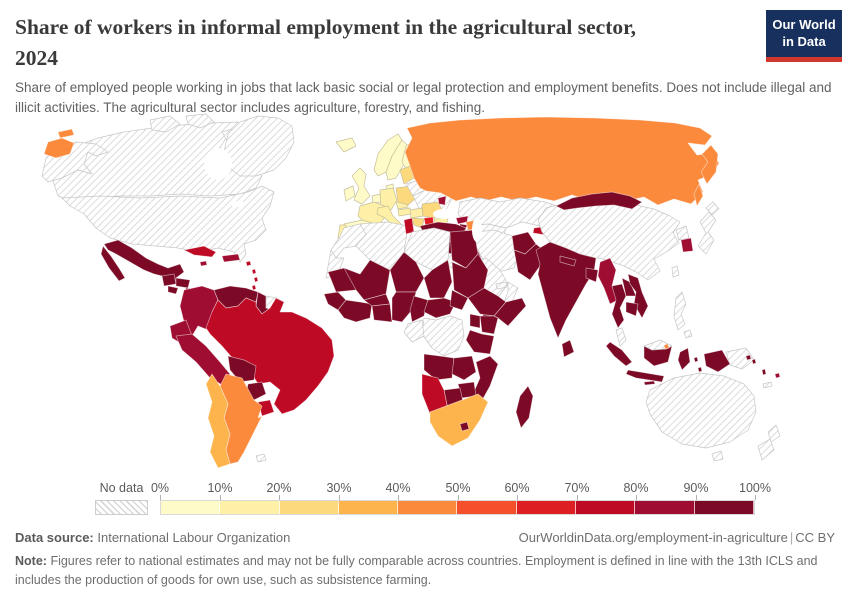 This screenshot has width=850, height=600. What do you see at coordinates (266, 408) in the screenshot?
I see `country-uruguay` at bounding box center [266, 408].